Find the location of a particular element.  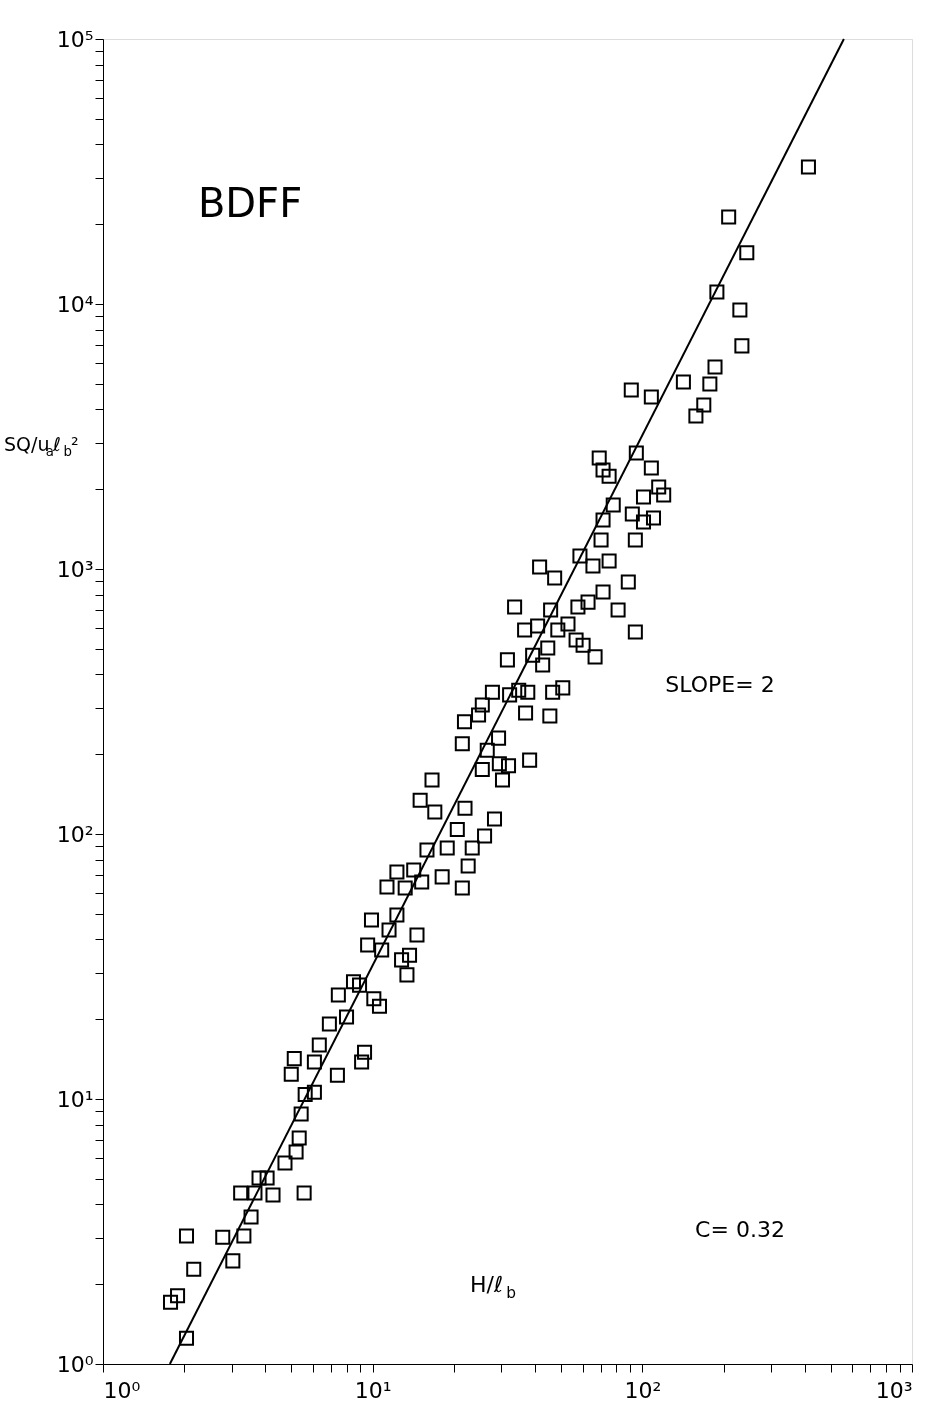

x-tick-label: 10² is located at coordinates (643, 1390).